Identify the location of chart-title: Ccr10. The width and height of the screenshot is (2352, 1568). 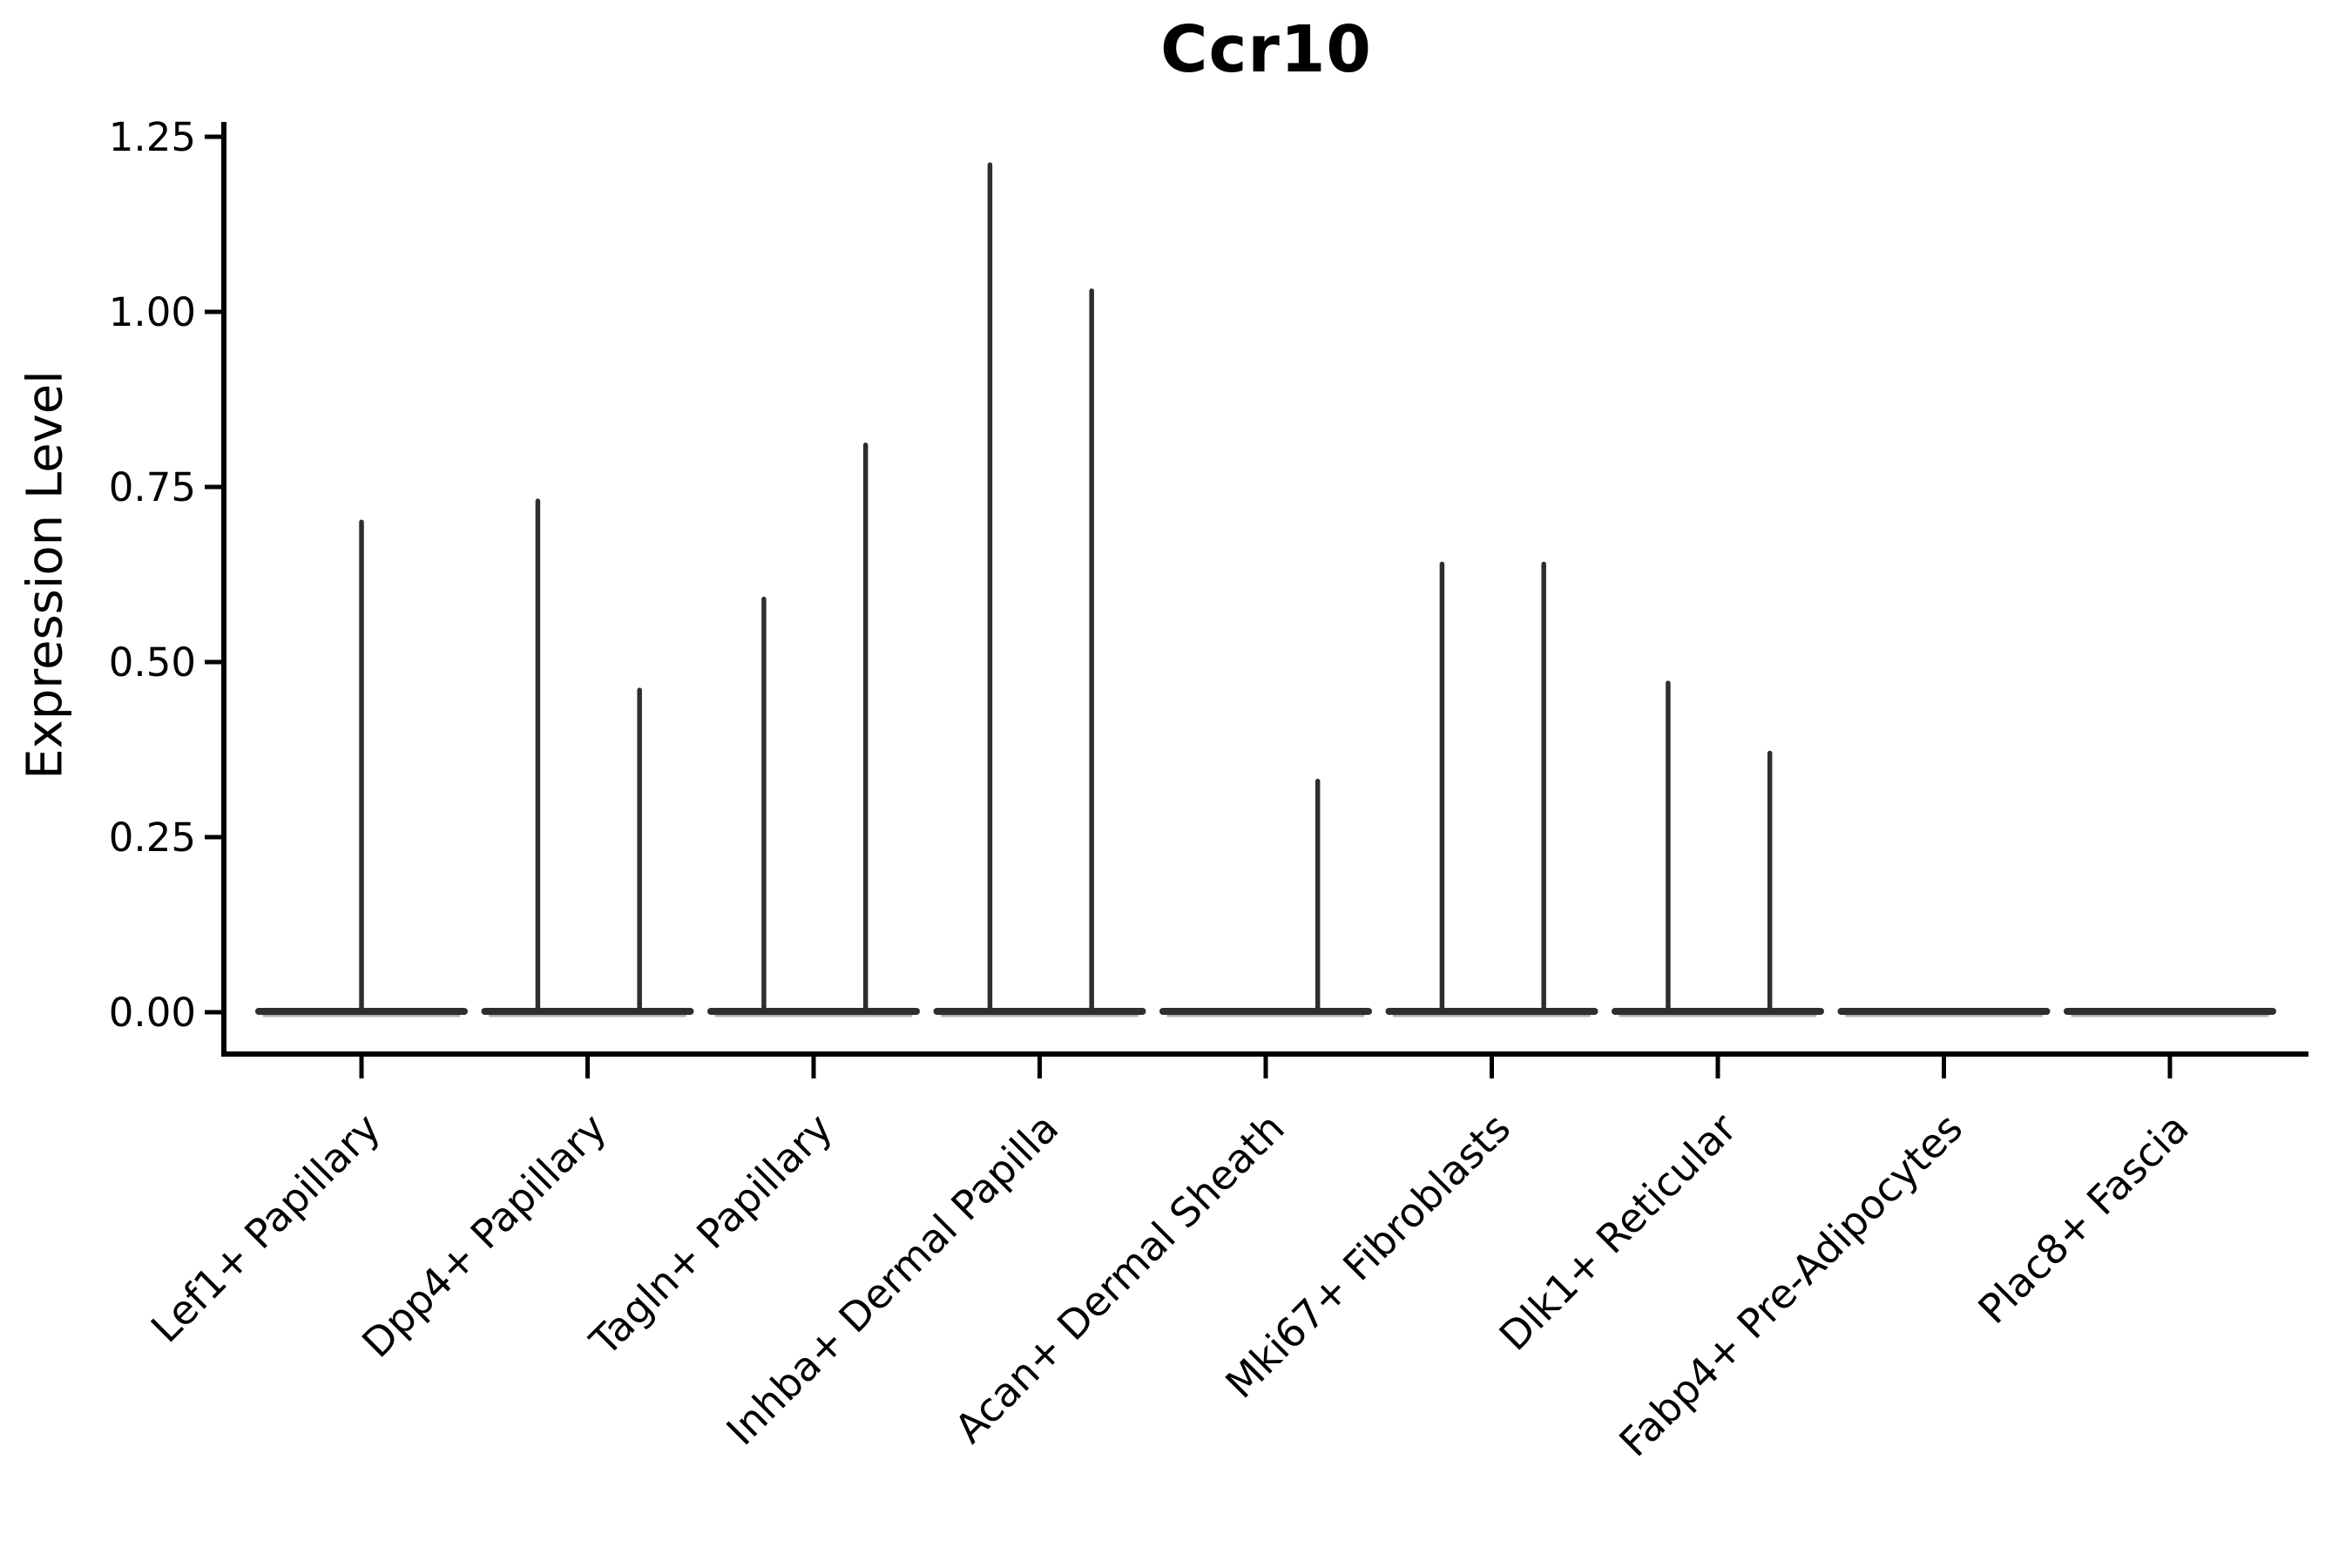
(1266, 49).